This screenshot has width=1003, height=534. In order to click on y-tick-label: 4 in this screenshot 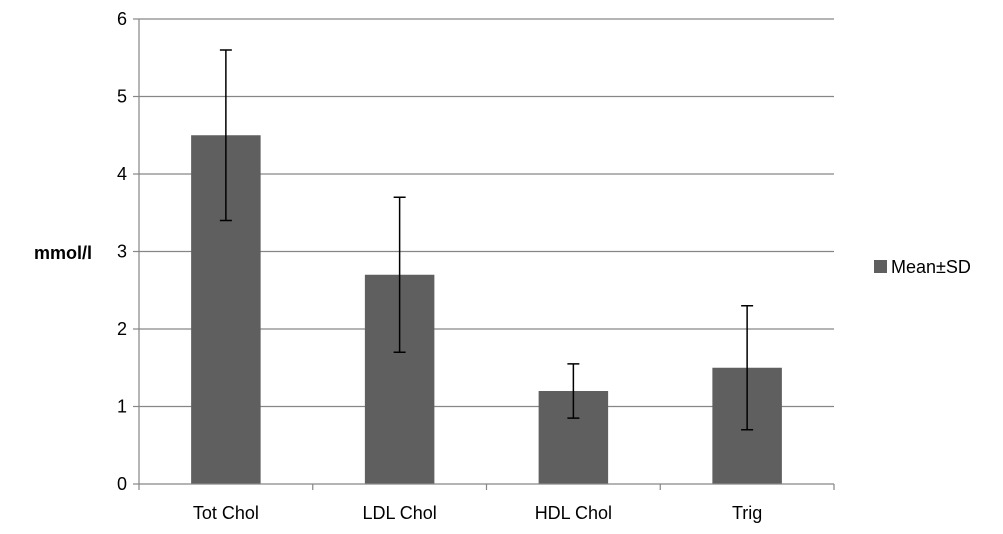, I will do `click(122, 174)`.